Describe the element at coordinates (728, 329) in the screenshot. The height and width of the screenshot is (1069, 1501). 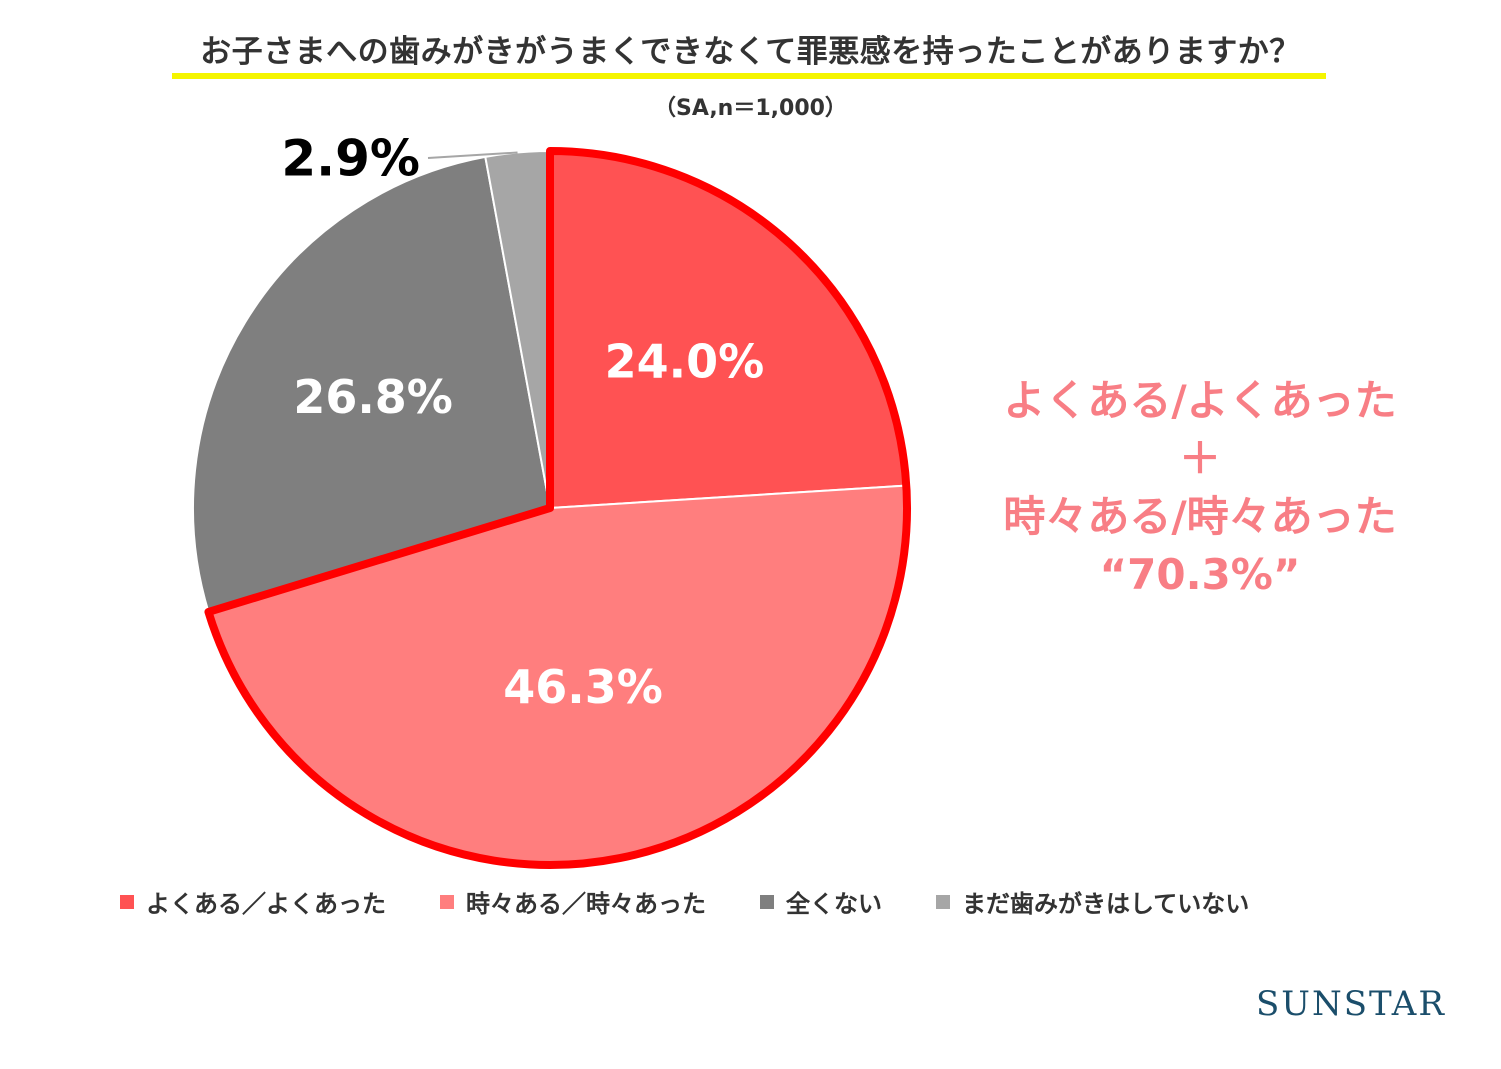
I see `pie-slice-often` at that location.